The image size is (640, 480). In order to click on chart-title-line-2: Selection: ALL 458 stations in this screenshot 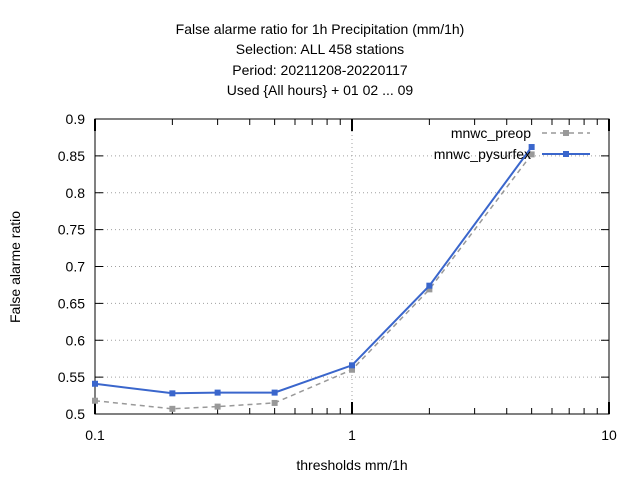, I will do `click(320, 49)`.